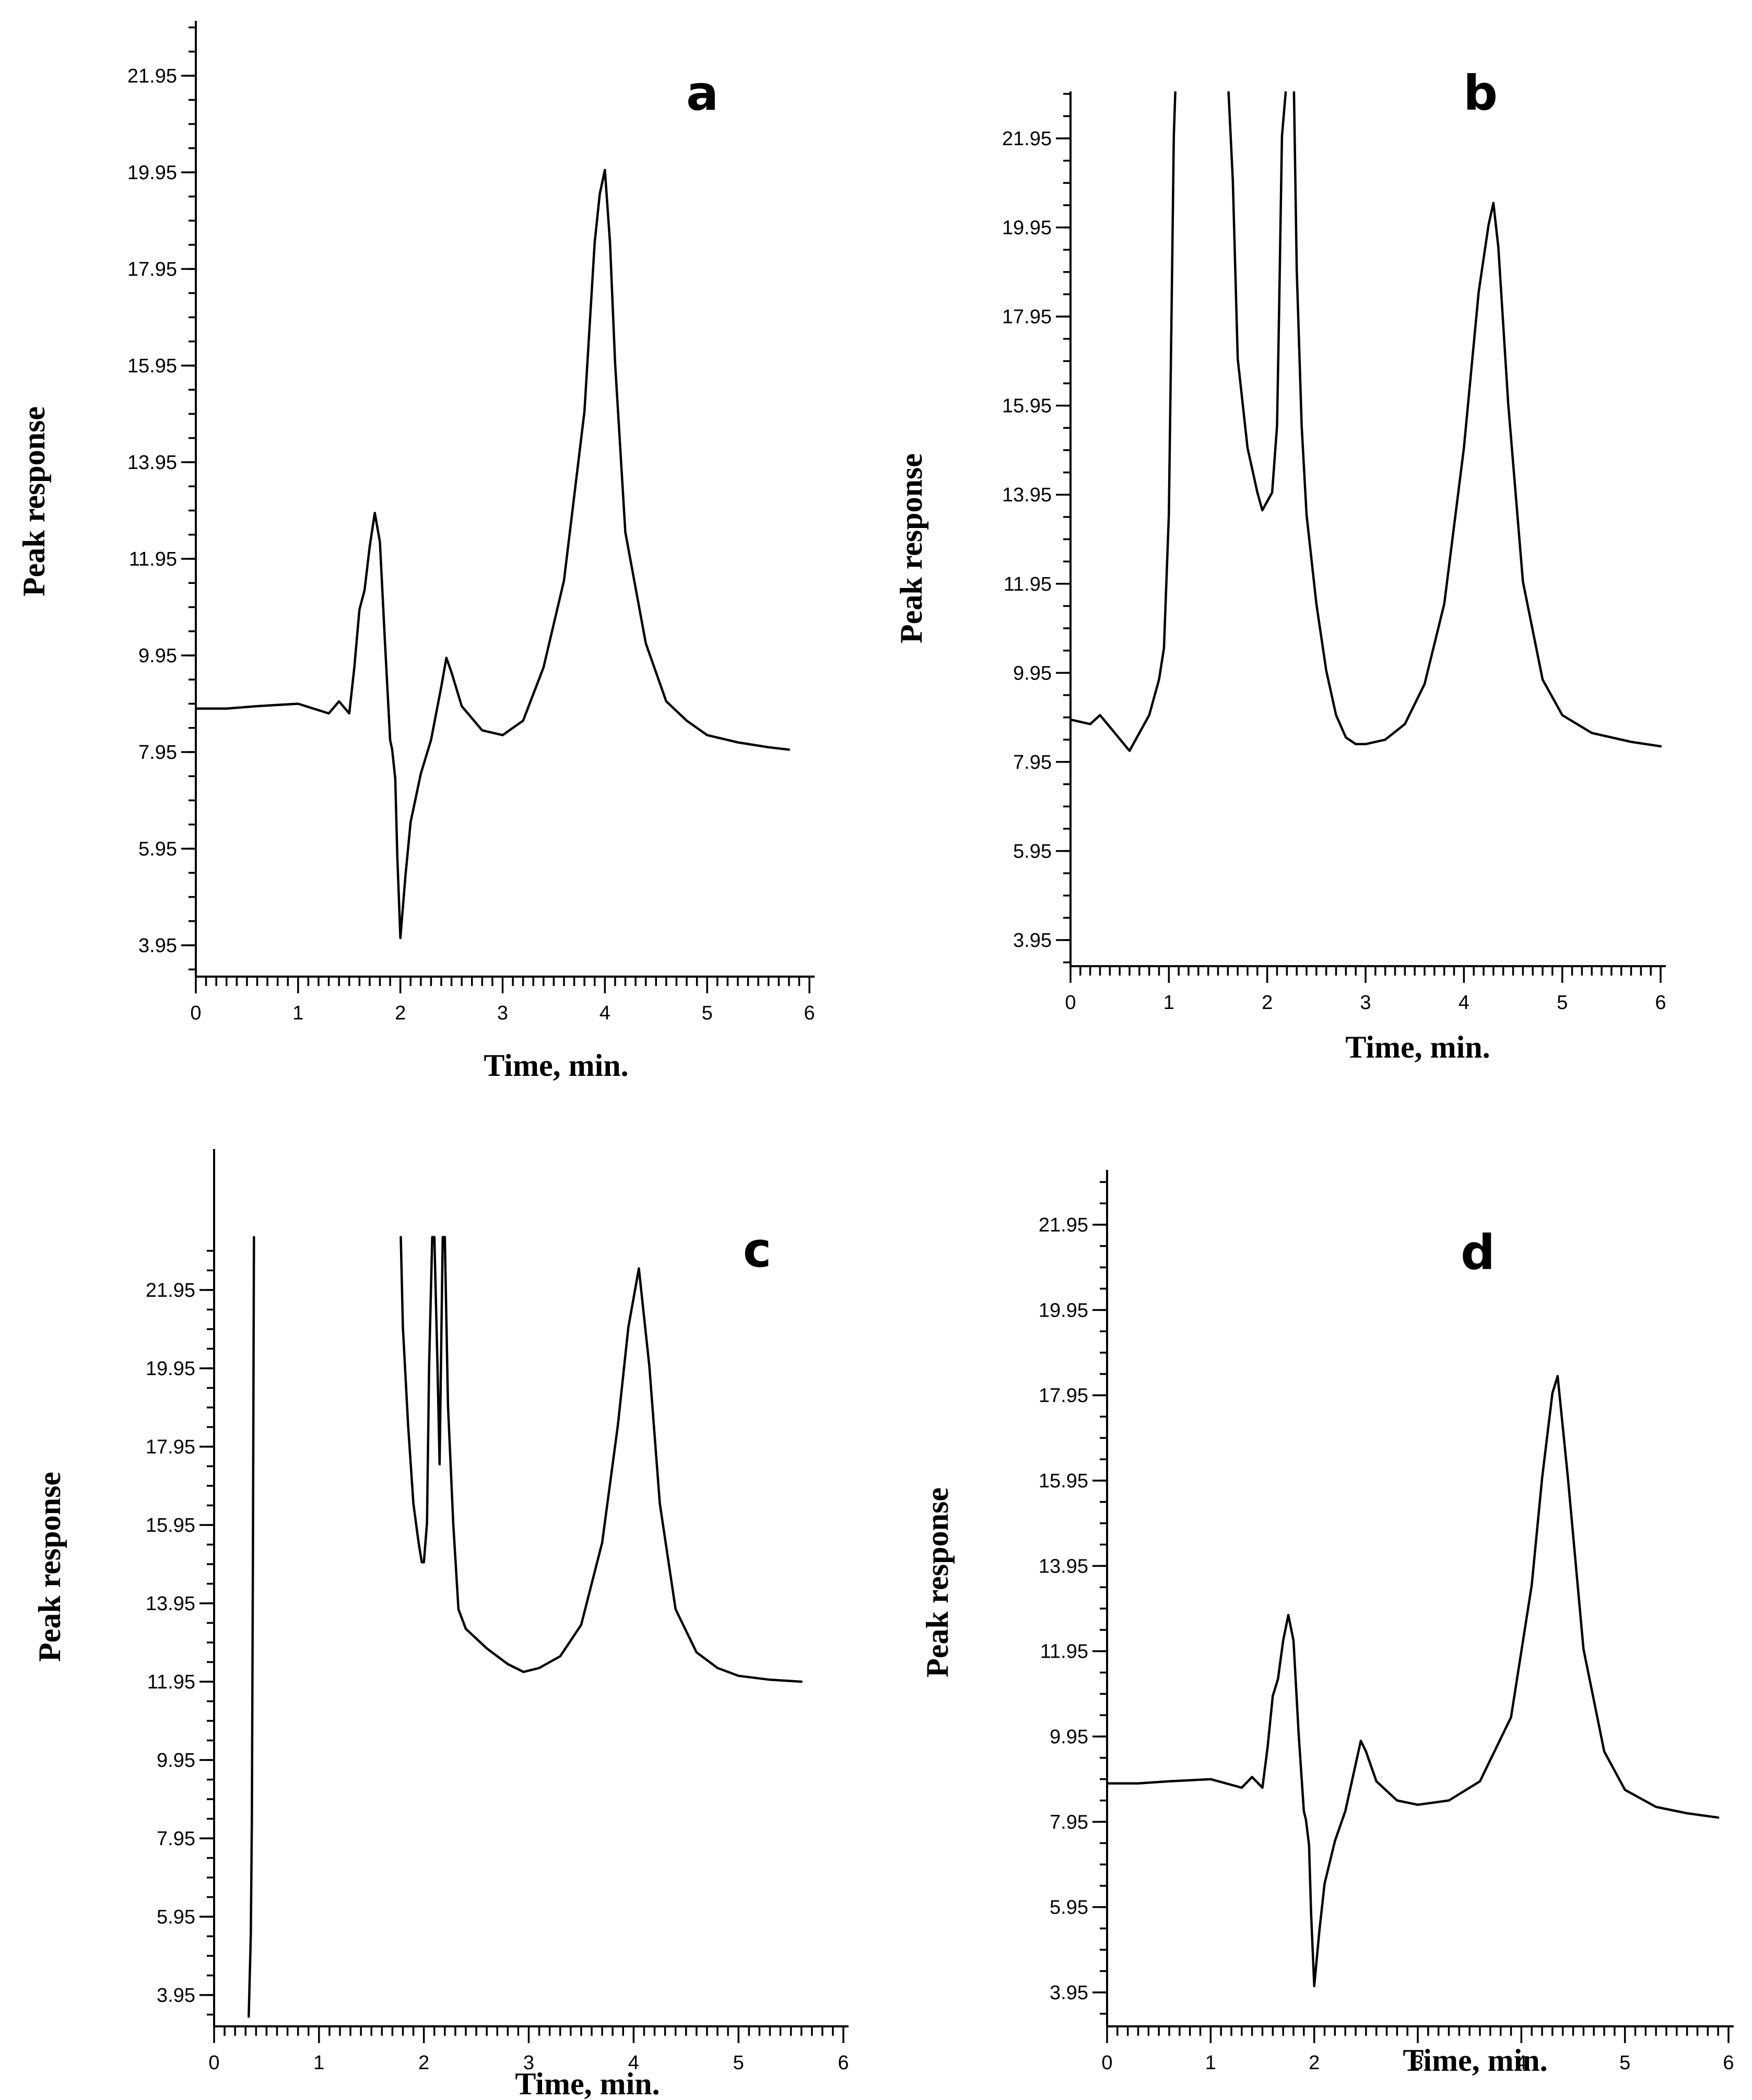 The height and width of the screenshot is (2100, 1752). I want to click on panel-letter: d, so click(1478, 1253).